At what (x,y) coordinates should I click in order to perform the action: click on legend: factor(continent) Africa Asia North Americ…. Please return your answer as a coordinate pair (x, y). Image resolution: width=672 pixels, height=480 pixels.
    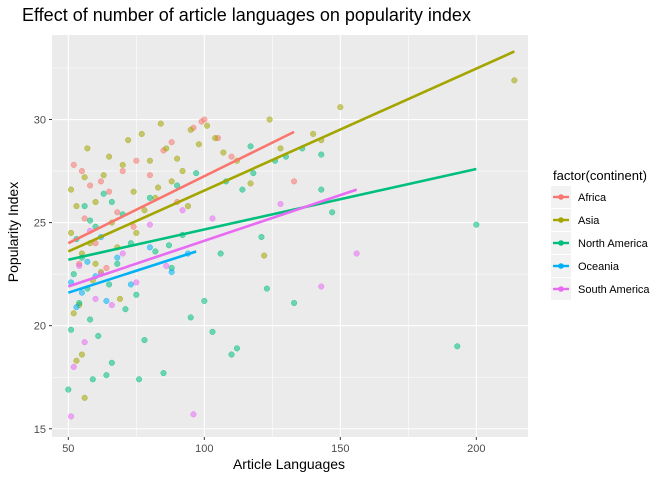
    Looking at the image, I should click on (600, 234).